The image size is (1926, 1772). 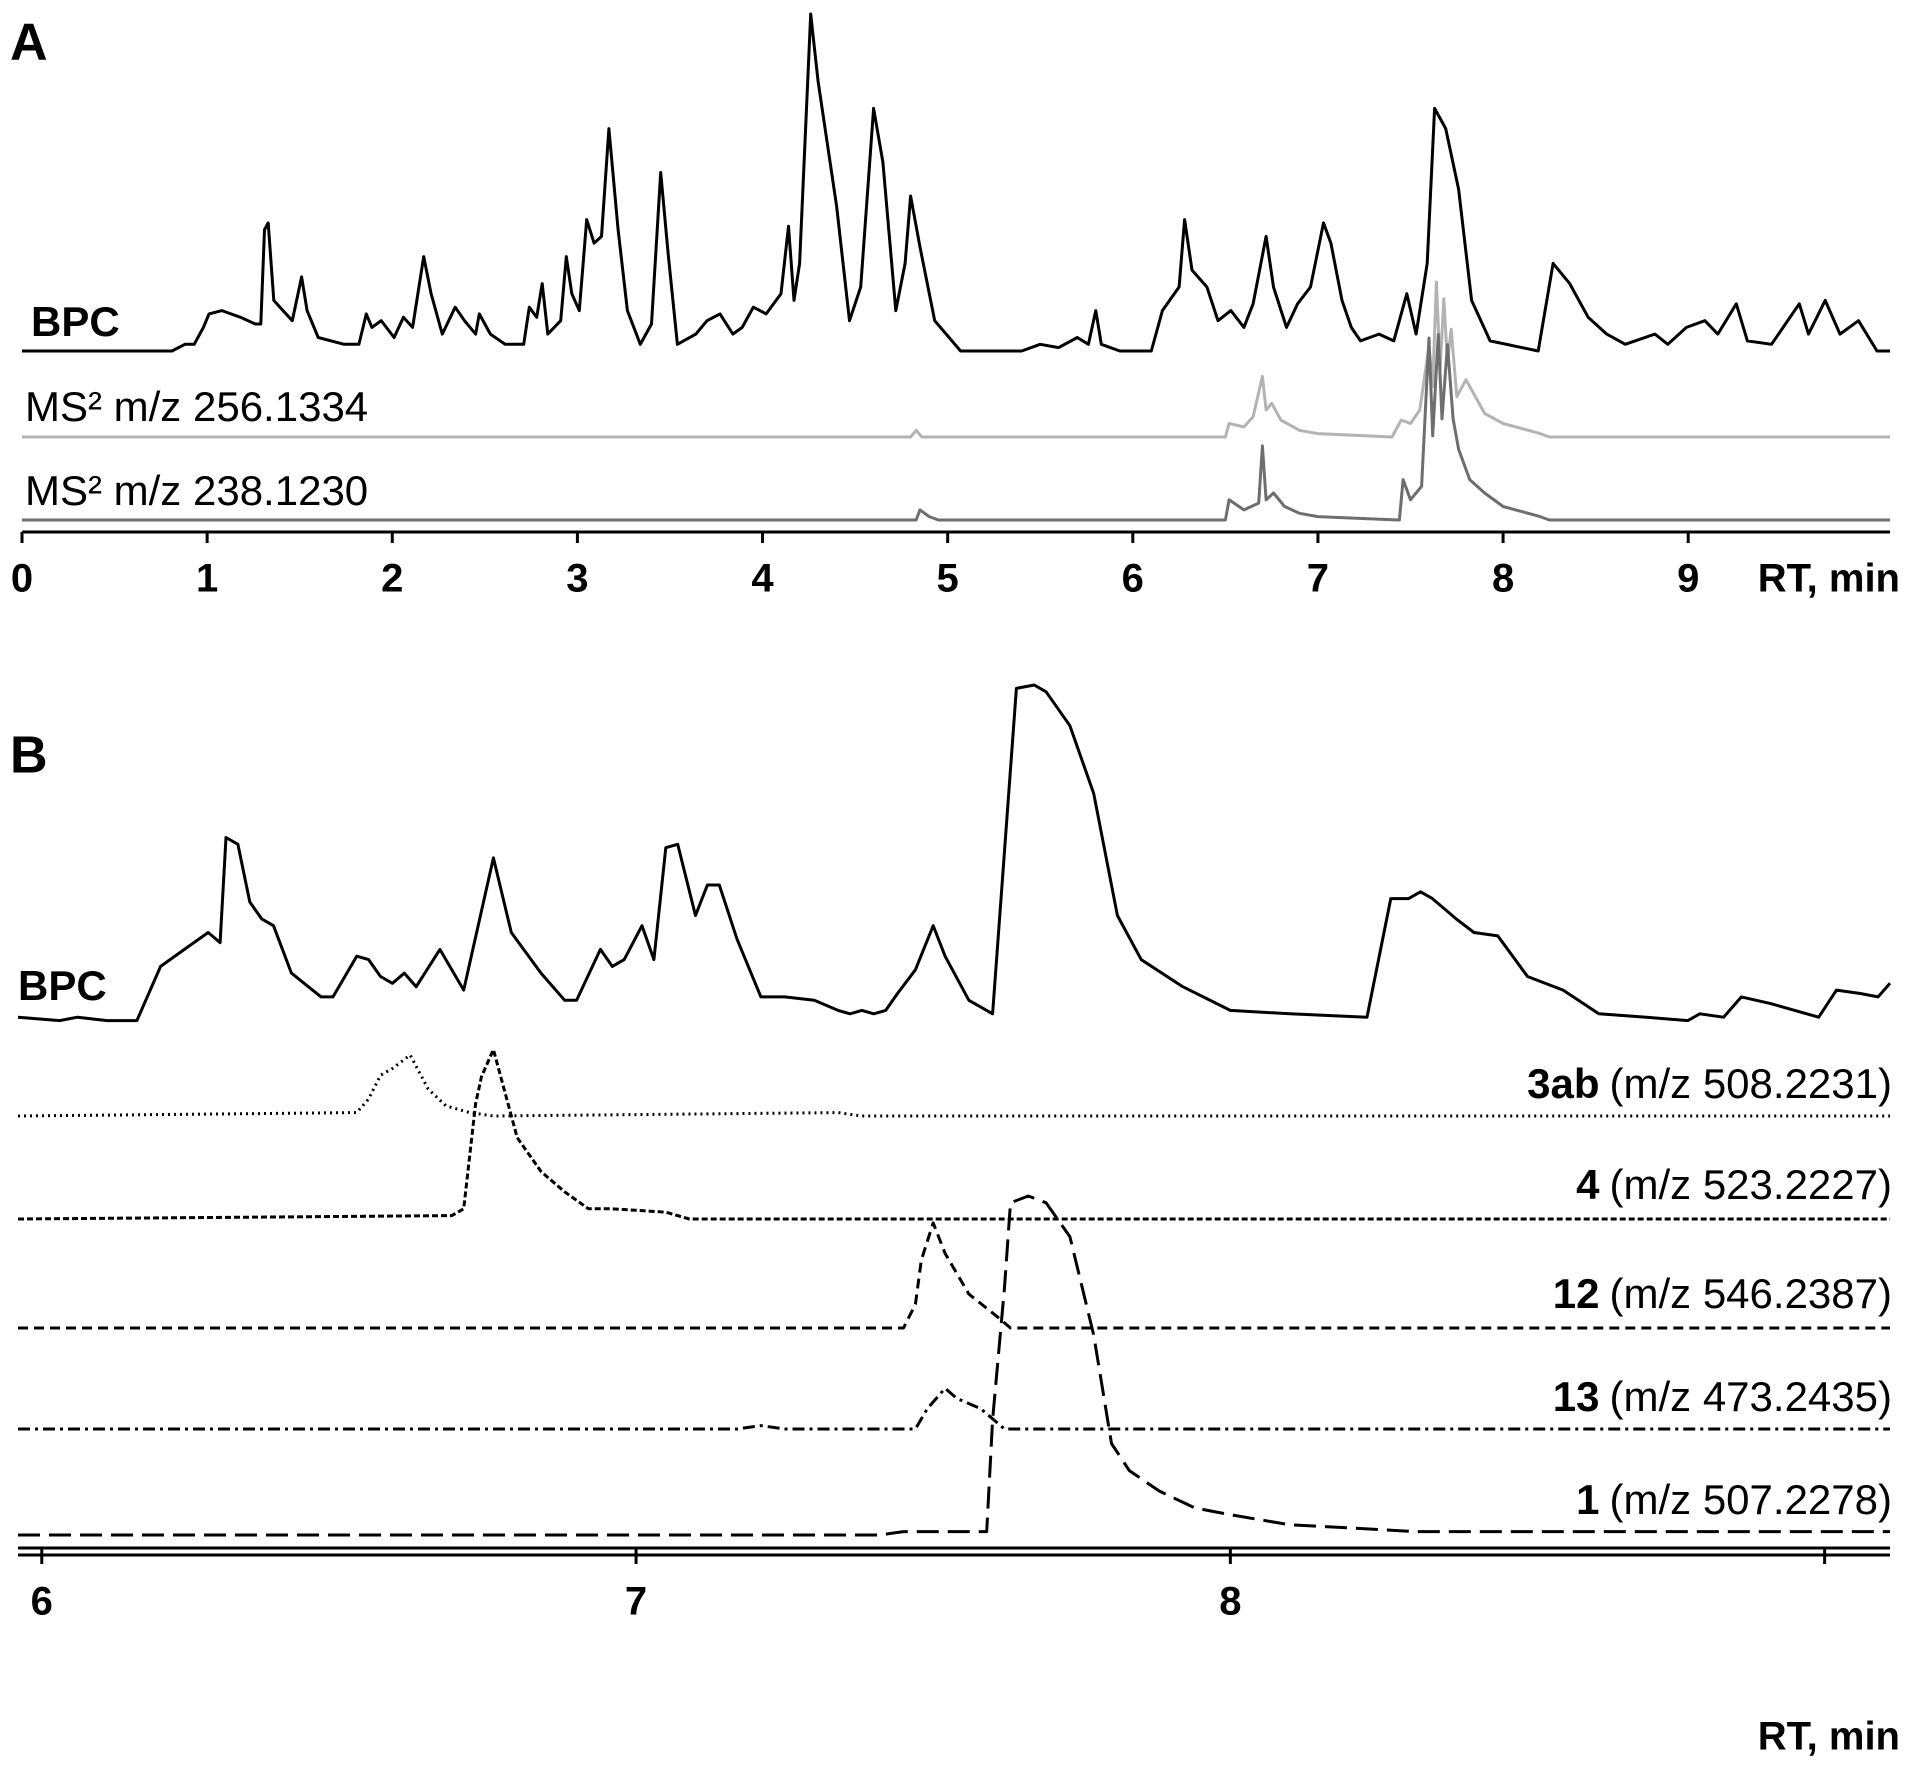 I want to click on trace-label: 1 (m/z 507.2278), so click(x=1734, y=1499).